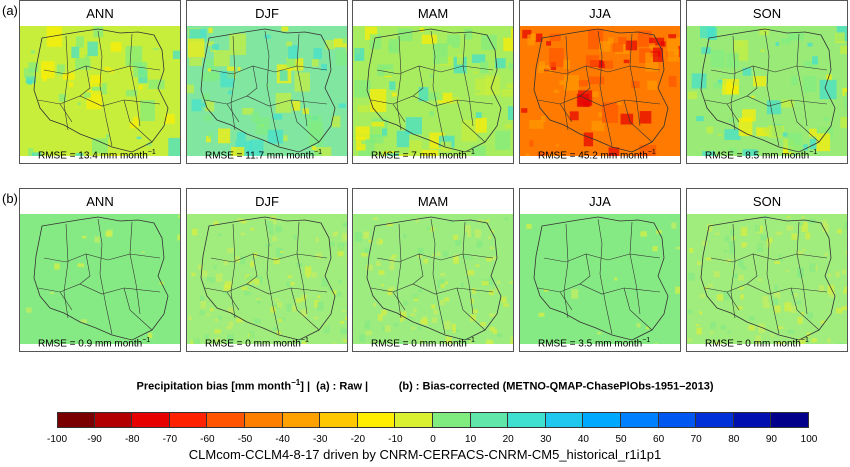  What do you see at coordinates (395, 439) in the screenshot?
I see `colorbar-tick-label: -10` at bounding box center [395, 439].